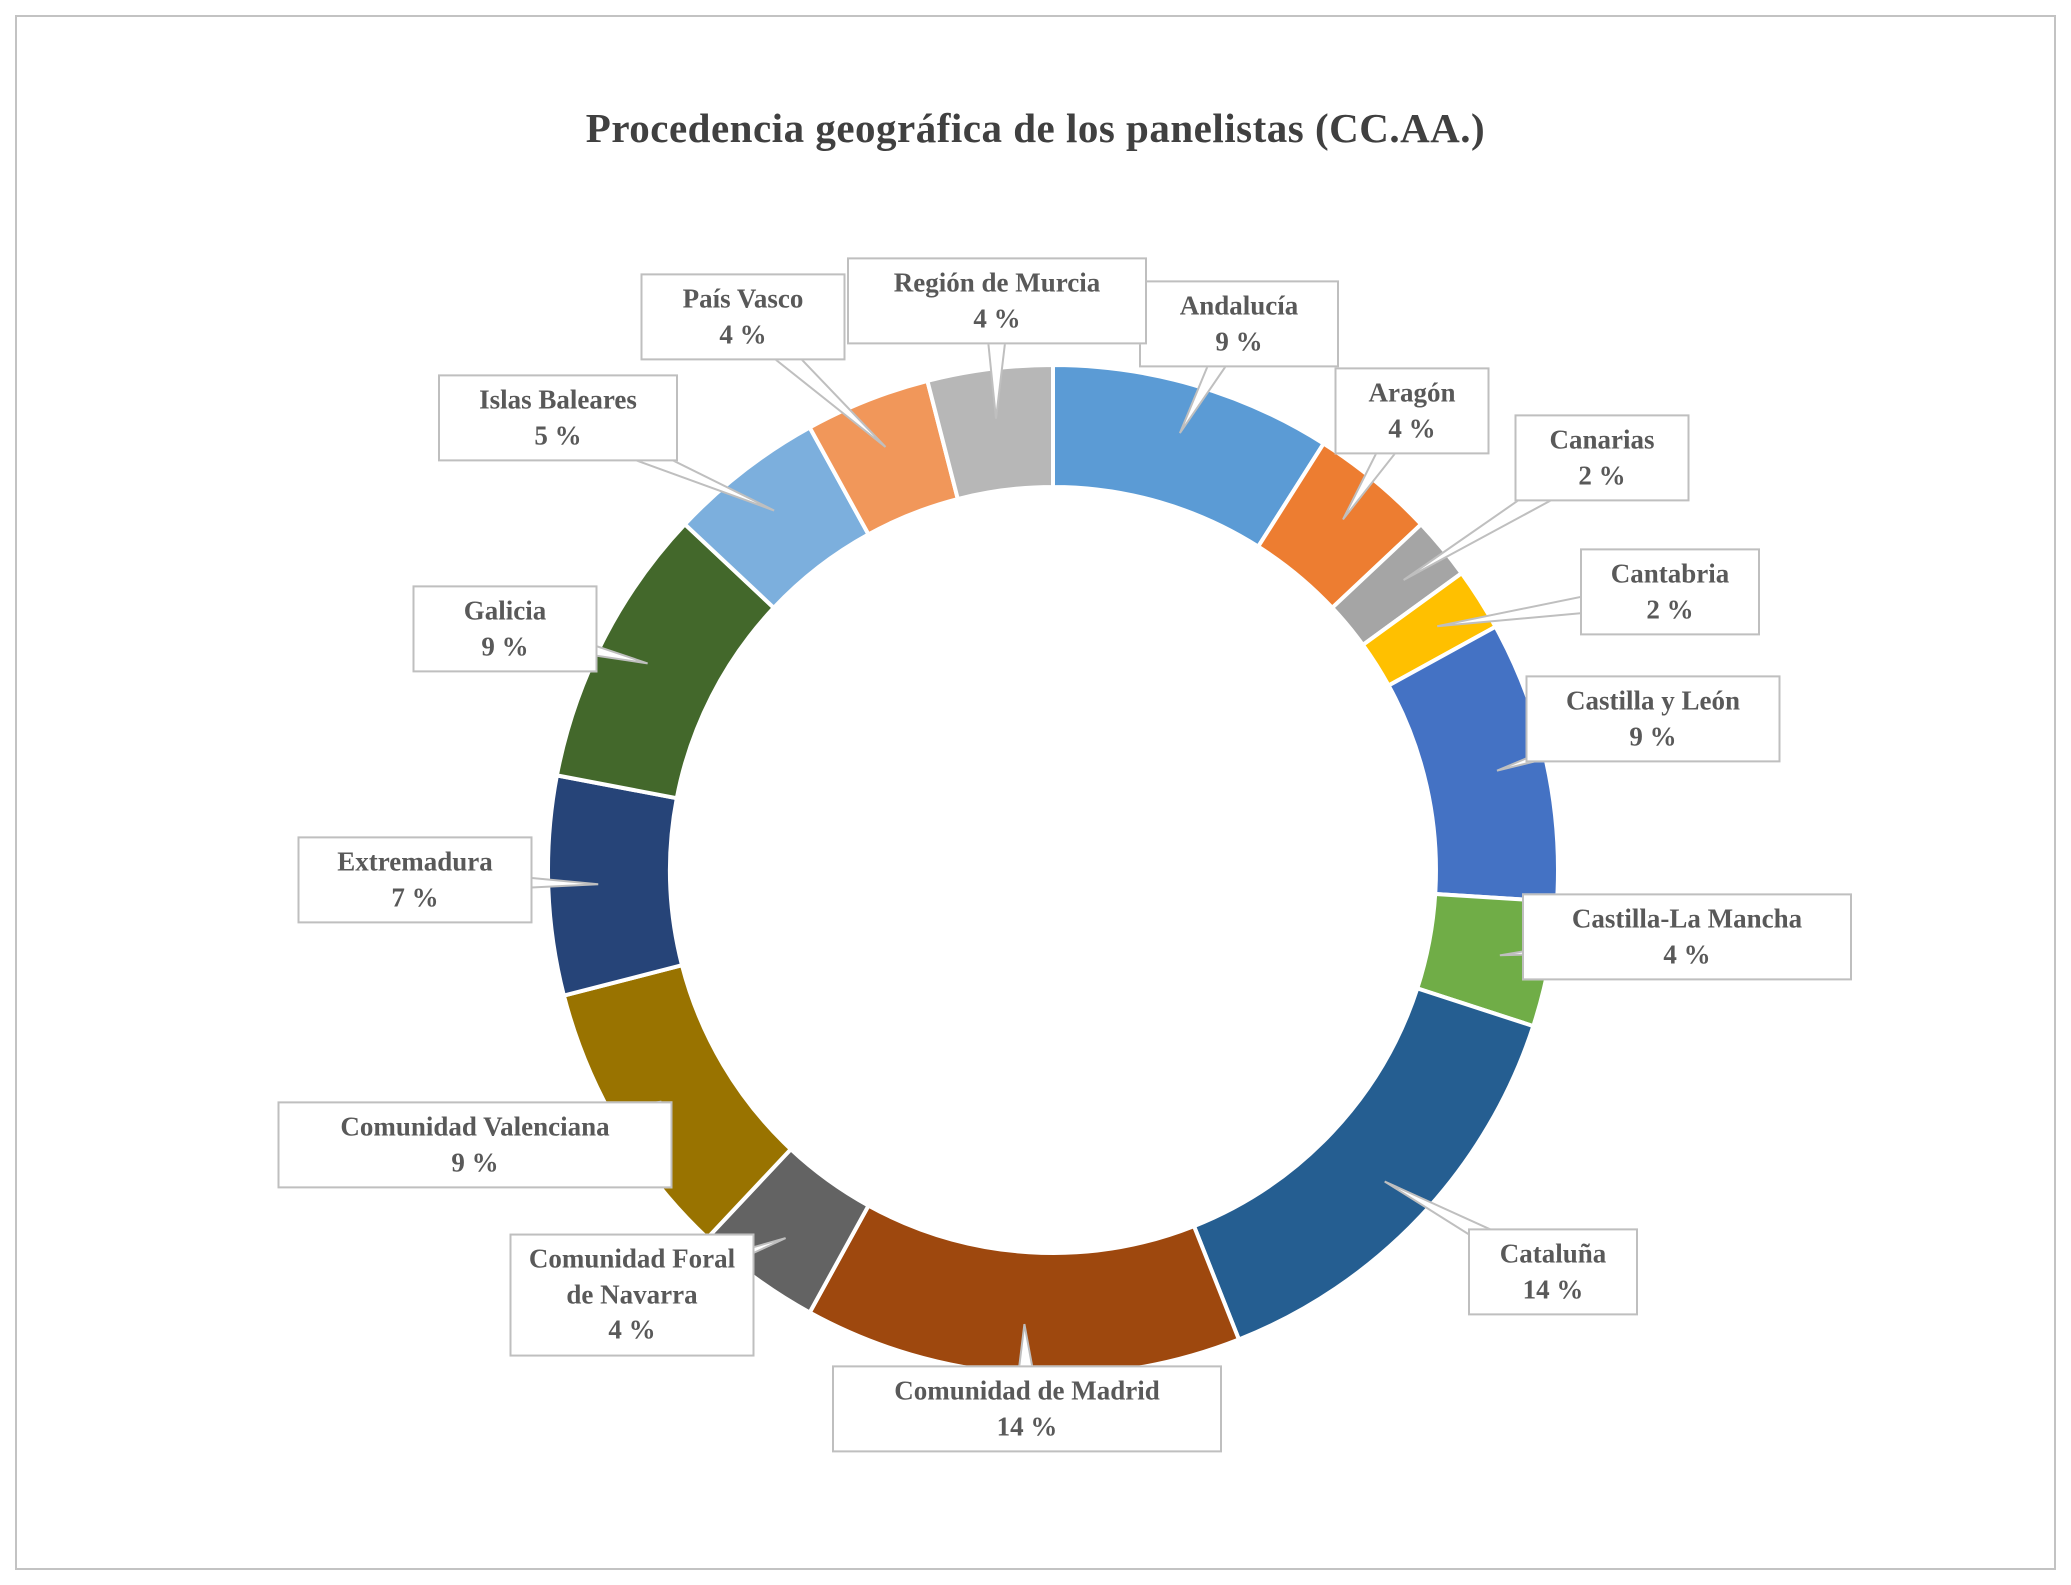 This screenshot has width=2071, height=1585. I want to click on segment-region-de-murcia, so click(989, 432).